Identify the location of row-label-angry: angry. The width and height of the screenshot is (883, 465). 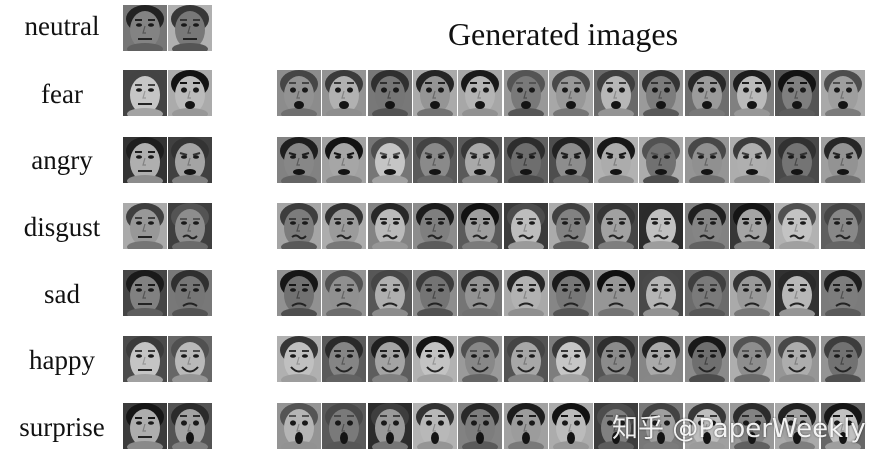
(62, 160).